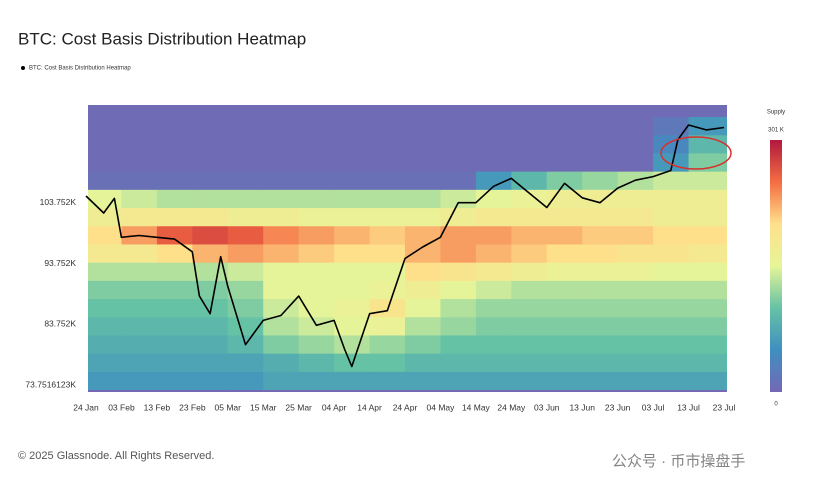 This screenshot has height=496, width=829. What do you see at coordinates (263, 407) in the screenshot?
I see `x-tick-label: 15 Mar` at bounding box center [263, 407].